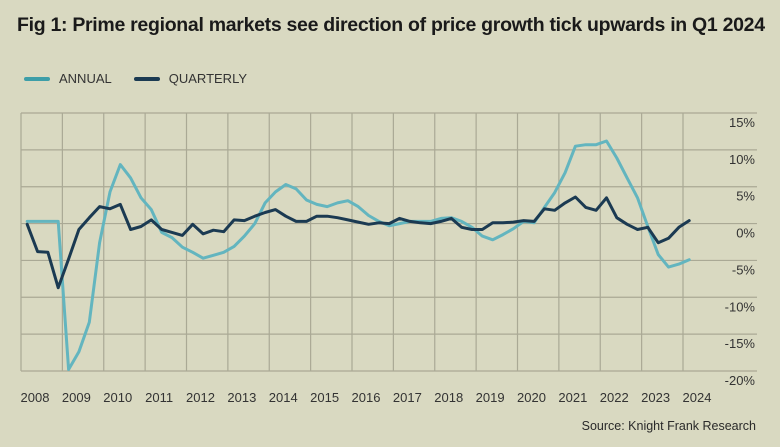 This screenshot has height=447, width=780. I want to click on x-tick-label: 2020, so click(531, 397).